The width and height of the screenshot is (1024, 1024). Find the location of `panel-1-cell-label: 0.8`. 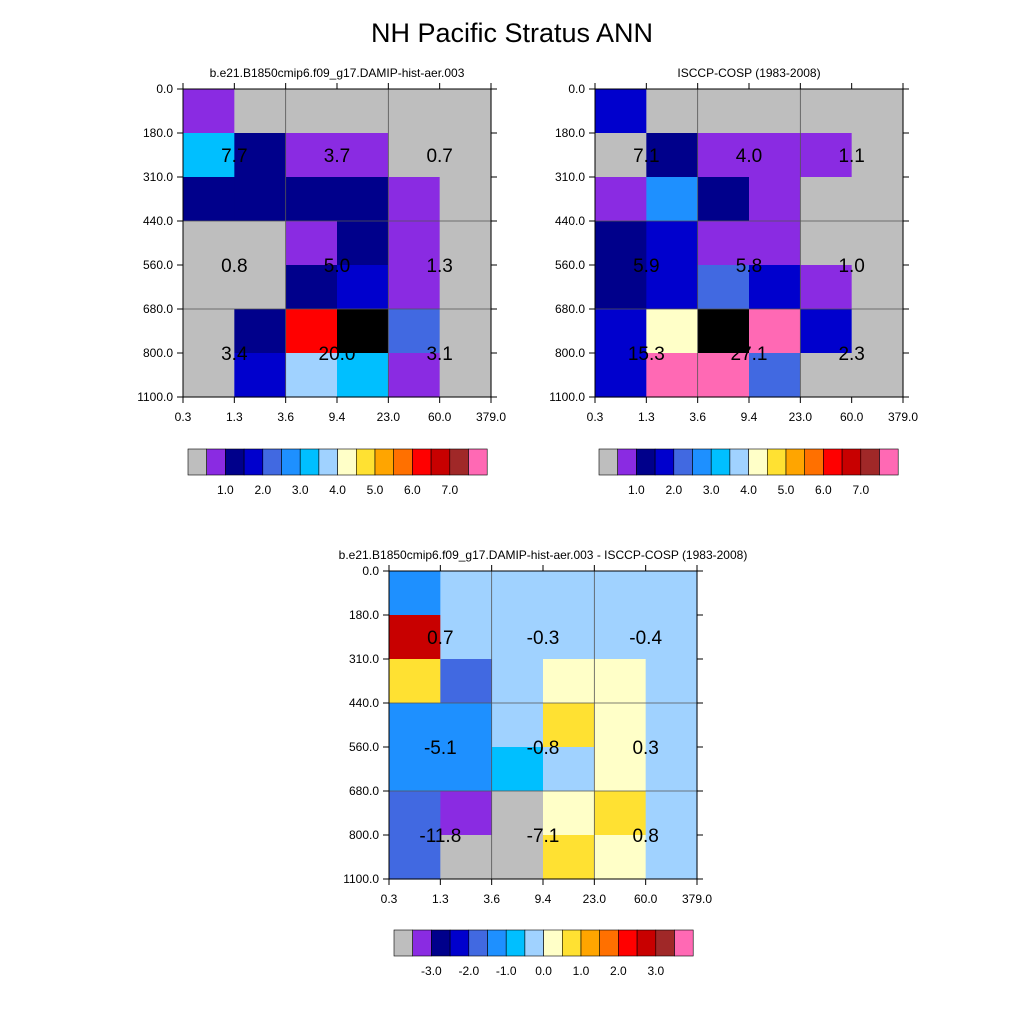

panel-1-cell-label: 0.8 is located at coordinates (234, 266).